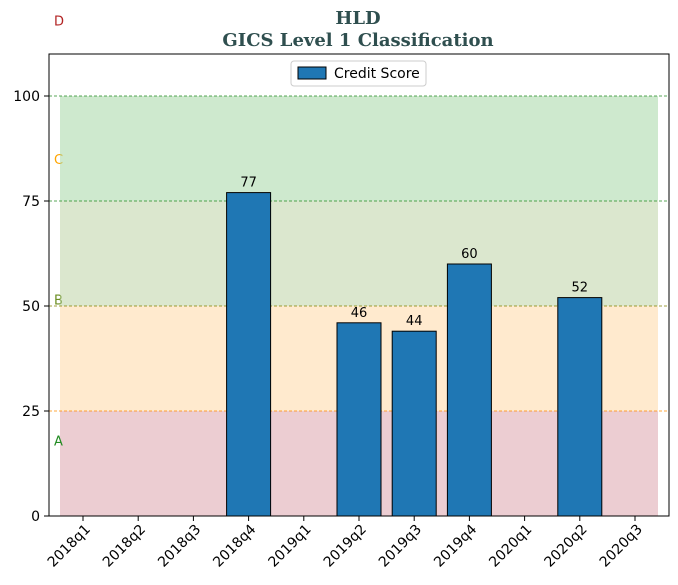  What do you see at coordinates (469, 390) in the screenshot?
I see `bar-2019q4` at bounding box center [469, 390].